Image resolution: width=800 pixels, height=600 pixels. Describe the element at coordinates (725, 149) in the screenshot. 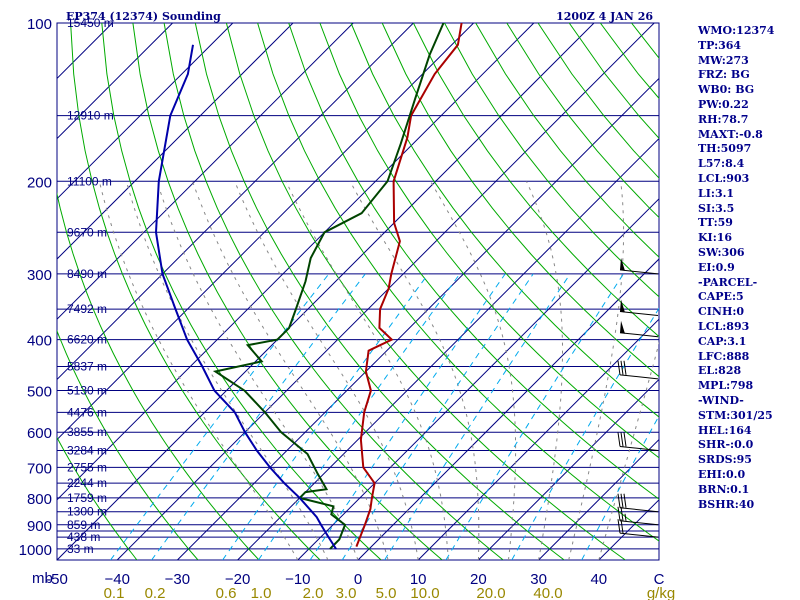

I see `index-item: TH:5097` at that location.